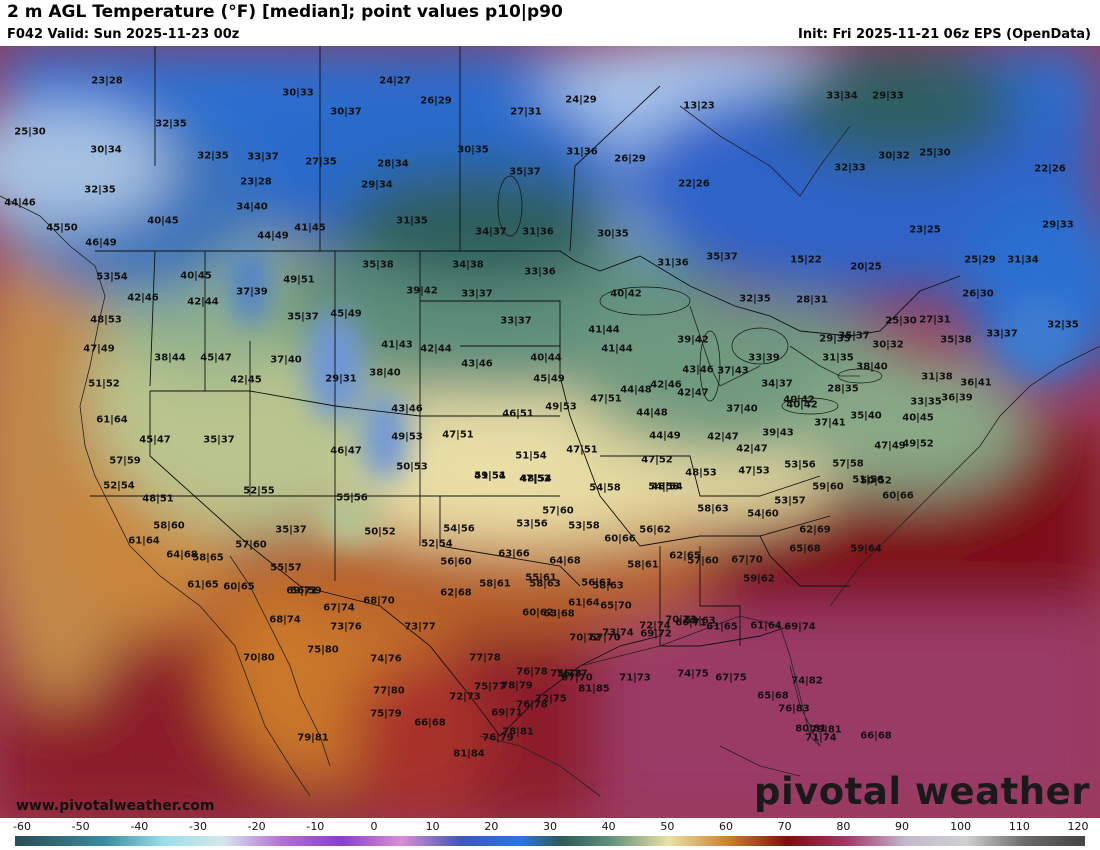 This screenshot has height=850, width=1100. Describe the element at coordinates (22, 826) in the screenshot. I see `colorbar-tick-label: -60` at that location.